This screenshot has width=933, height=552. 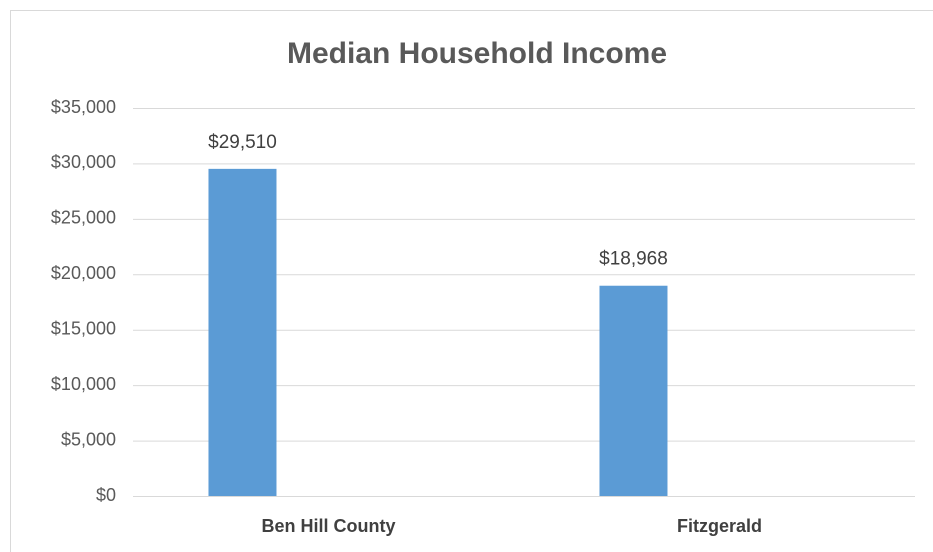 What do you see at coordinates (83, 107) in the screenshot?
I see `y-tick-label: $35,000` at bounding box center [83, 107].